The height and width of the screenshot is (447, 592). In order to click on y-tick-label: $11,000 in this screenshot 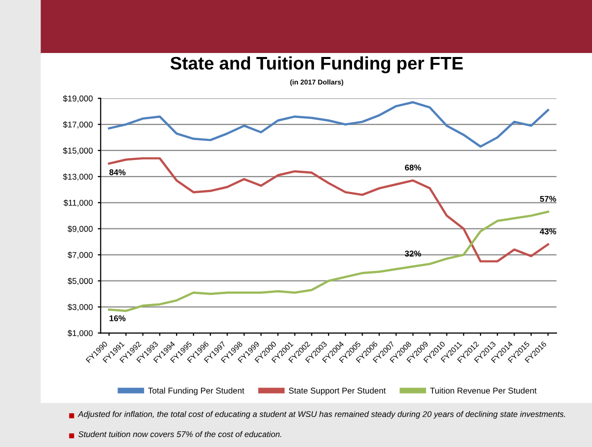, I will do `click(78, 203)`.